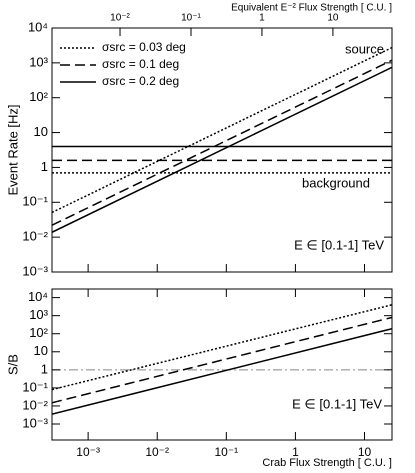  What do you see at coordinates (12, 149) in the screenshot?
I see `y-axis-label: Event Rate [Hz]` at bounding box center [12, 149].